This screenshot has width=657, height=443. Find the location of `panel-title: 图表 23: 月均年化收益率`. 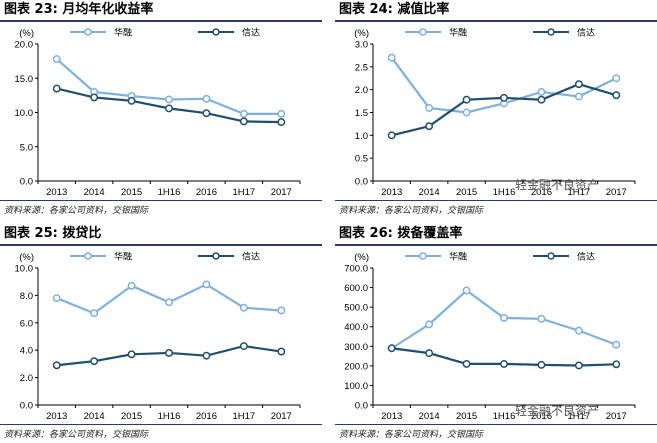

panel-title: 图表 23: 月均年化收益率 is located at coordinates (79, 9).